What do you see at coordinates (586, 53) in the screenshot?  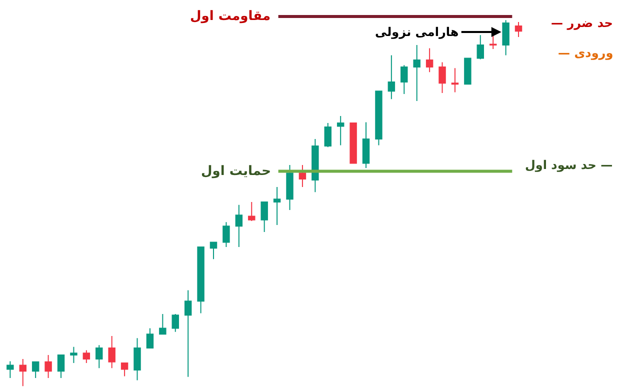 I see `text: — ورودی` at bounding box center [586, 53].